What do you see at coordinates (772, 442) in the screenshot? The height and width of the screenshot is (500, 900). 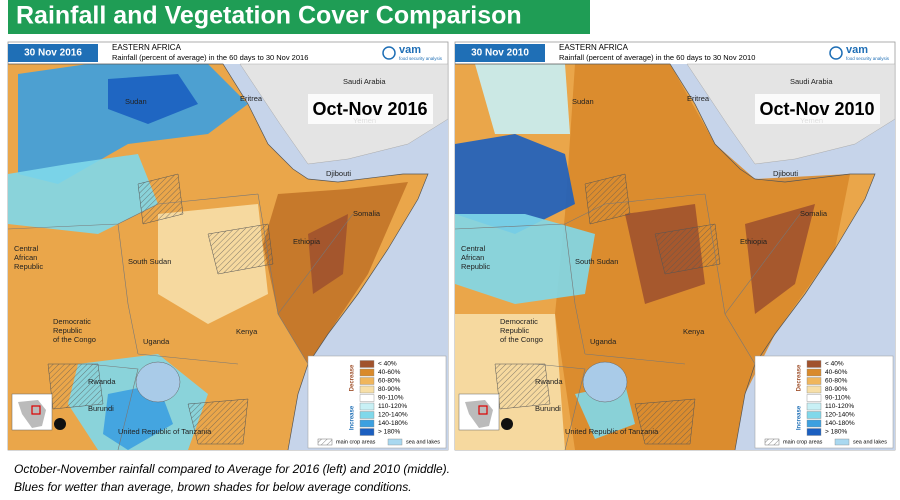 I see `crop-swatch` at bounding box center [772, 442].